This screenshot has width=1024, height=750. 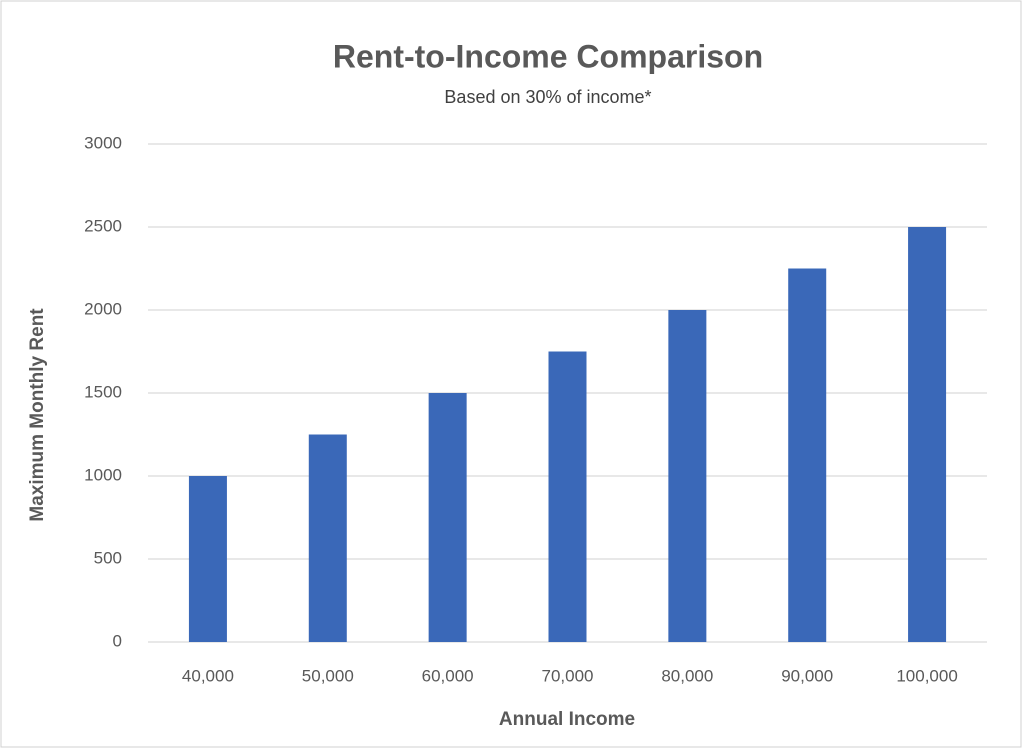 What do you see at coordinates (567, 719) in the screenshot?
I see `x-axis-title: Annual Income` at bounding box center [567, 719].